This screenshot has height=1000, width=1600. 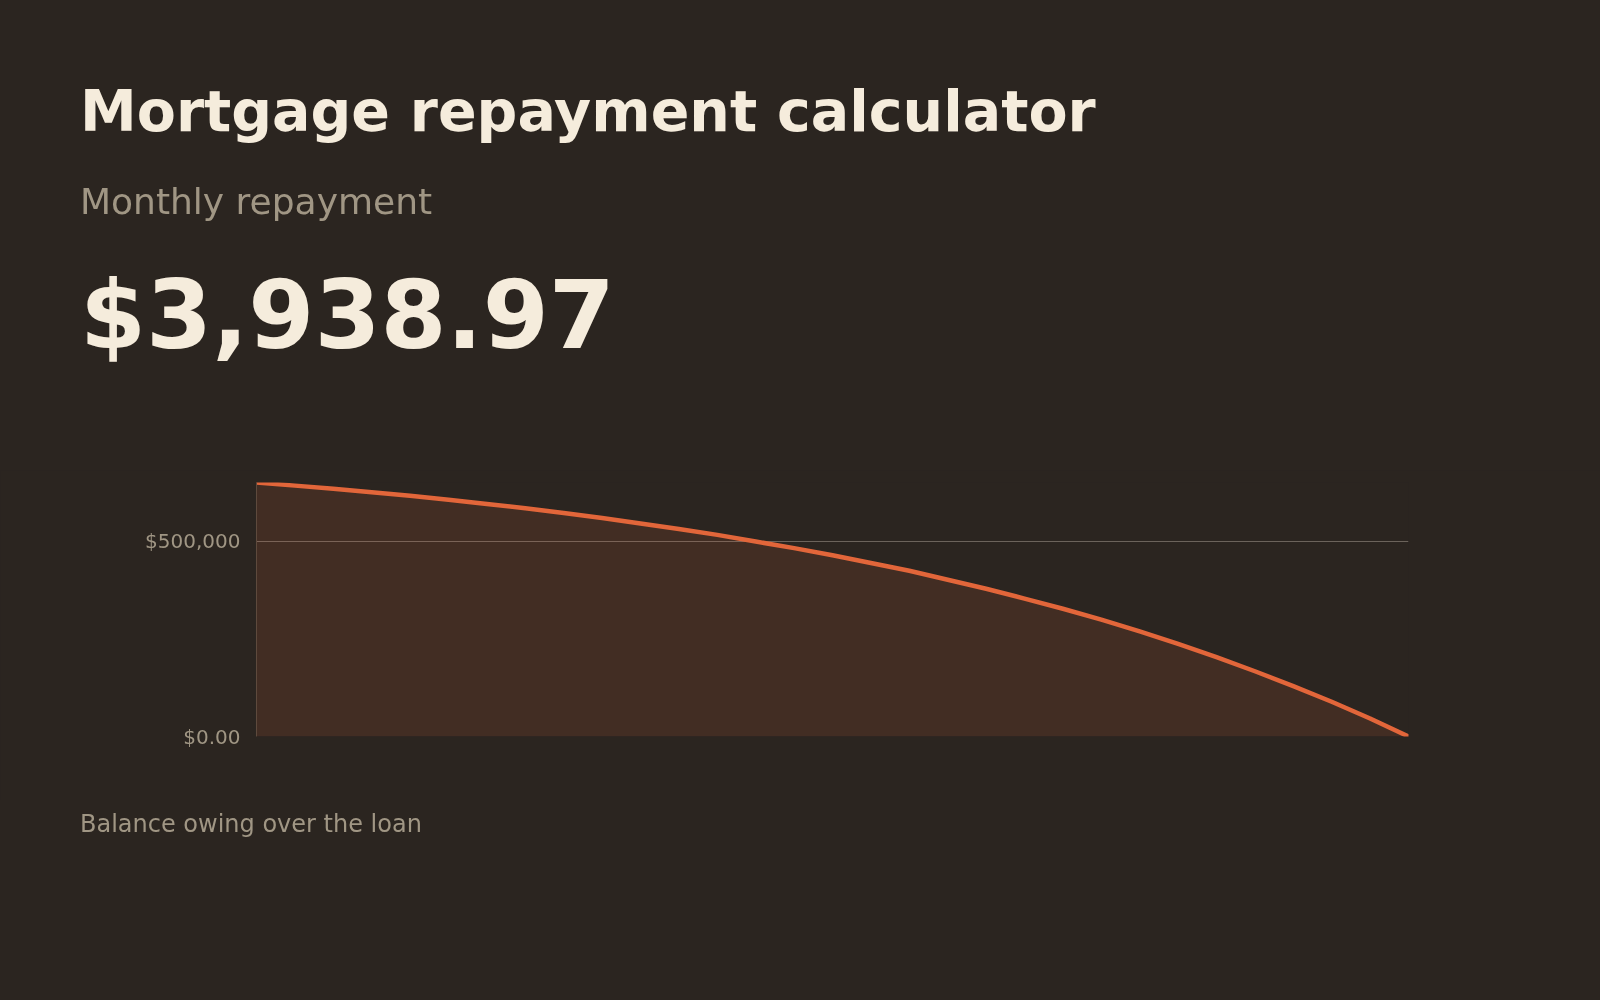 I want to click on y-tick-label: $0.00, so click(x=212, y=736).